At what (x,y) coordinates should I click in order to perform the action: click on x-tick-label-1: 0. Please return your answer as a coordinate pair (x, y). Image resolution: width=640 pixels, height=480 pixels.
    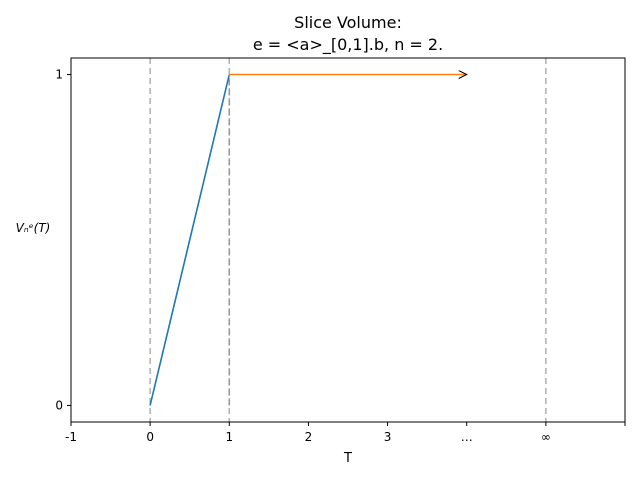
    Looking at the image, I should click on (150, 437).